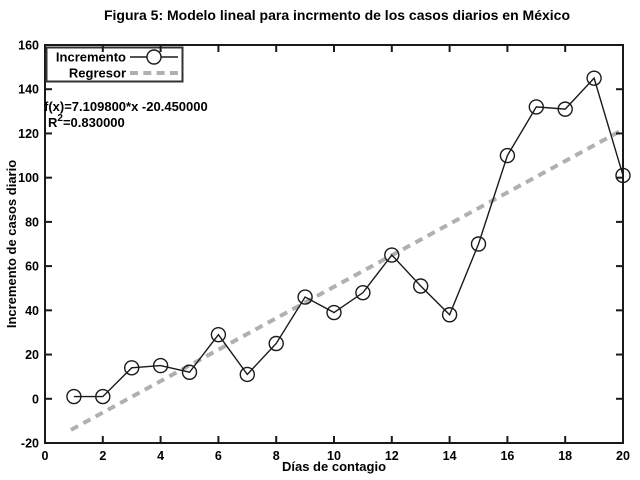 This screenshot has width=640, height=480. I want to click on y-tick-labels: -20 0 20 40 60 80 100 120 140 160, so click(28, 245).